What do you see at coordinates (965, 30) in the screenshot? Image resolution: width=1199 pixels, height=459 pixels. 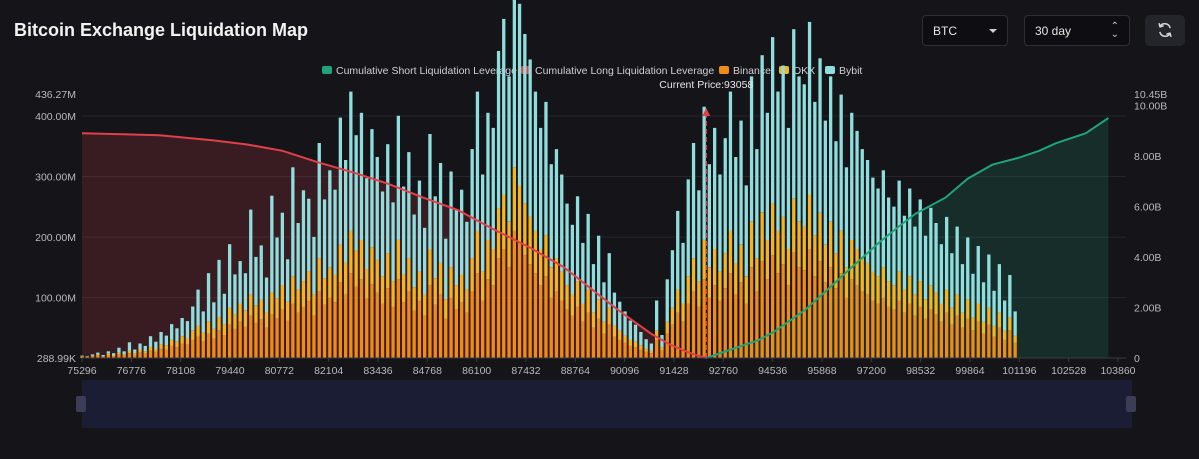 I see `coin-select: BTC` at bounding box center [965, 30].